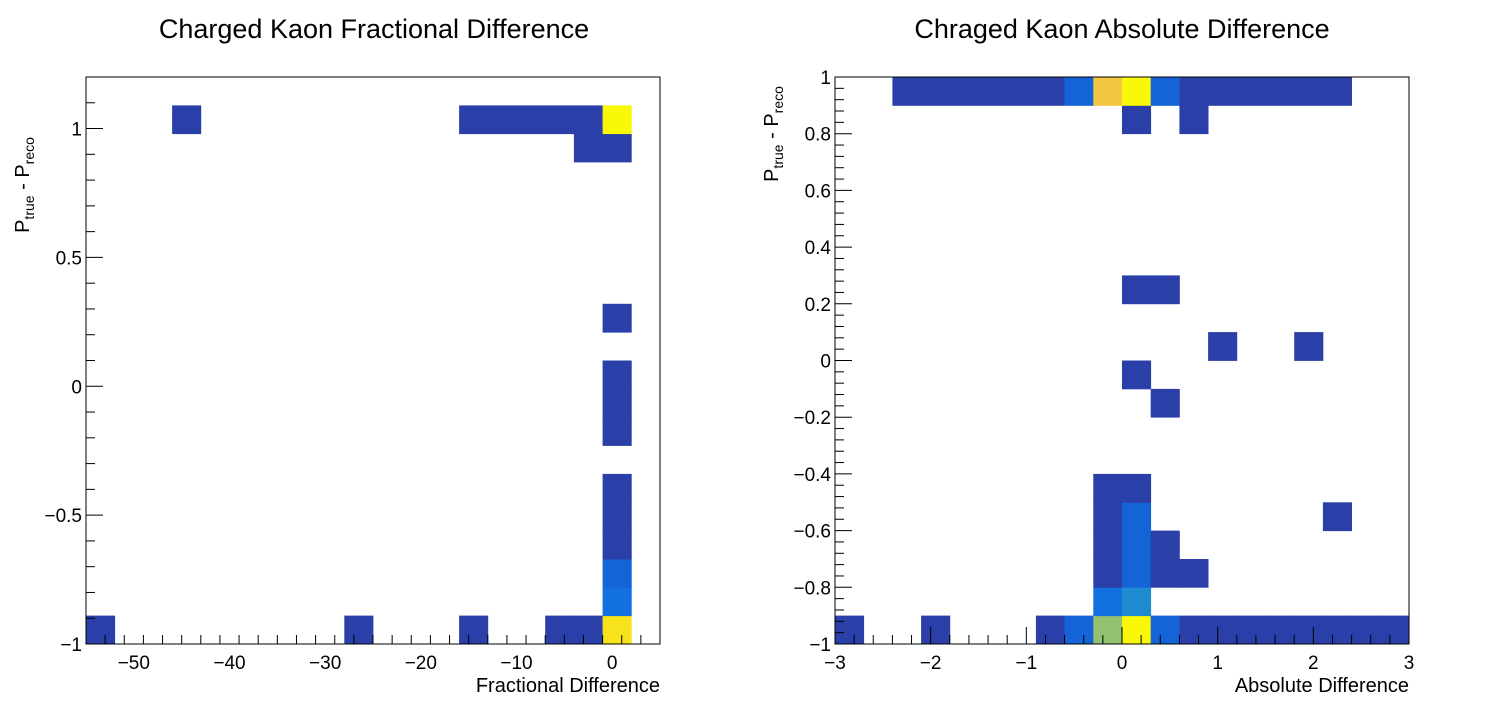 The height and width of the screenshot is (722, 1496). What do you see at coordinates (373, 654) in the screenshot?
I see `x-axis-fractional: −50 −40 −30 −20 −10 0` at bounding box center [373, 654].